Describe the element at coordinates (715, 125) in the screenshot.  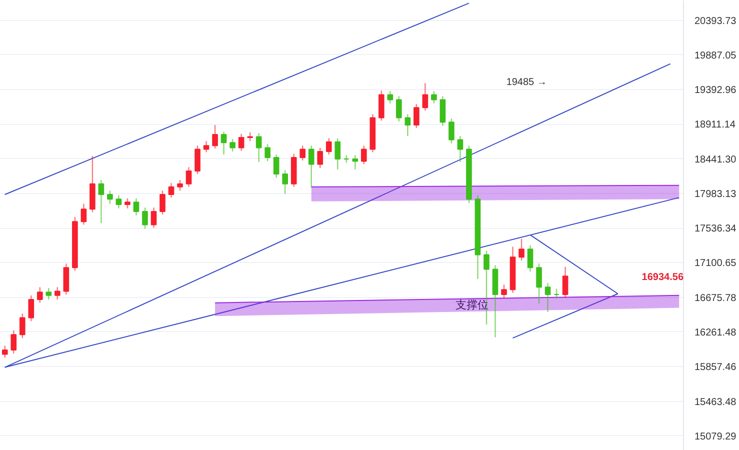
I see `y-tick-label: 18911.14` at that location.